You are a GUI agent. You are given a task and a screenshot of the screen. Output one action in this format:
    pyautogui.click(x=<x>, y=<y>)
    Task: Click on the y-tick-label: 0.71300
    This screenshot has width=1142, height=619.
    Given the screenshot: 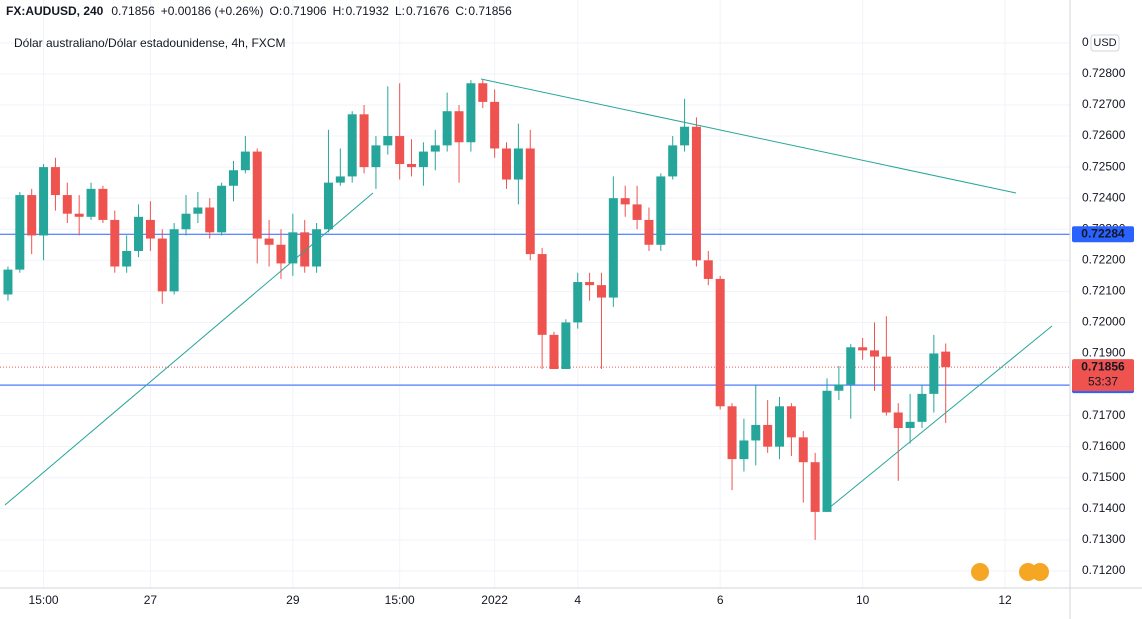 What is the action you would take?
    pyautogui.click(x=1104, y=539)
    